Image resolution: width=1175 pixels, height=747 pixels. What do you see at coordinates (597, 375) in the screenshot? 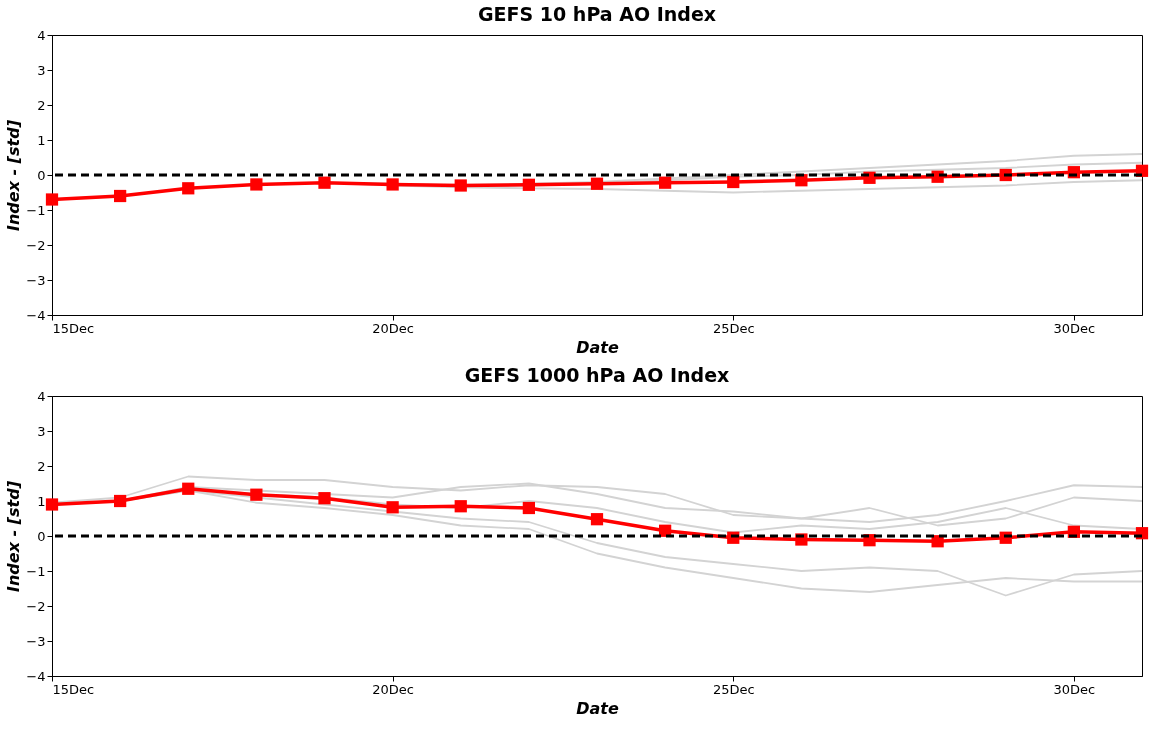
I see `chart-title: GEFS 1000 hPa AO Index` at bounding box center [597, 375].